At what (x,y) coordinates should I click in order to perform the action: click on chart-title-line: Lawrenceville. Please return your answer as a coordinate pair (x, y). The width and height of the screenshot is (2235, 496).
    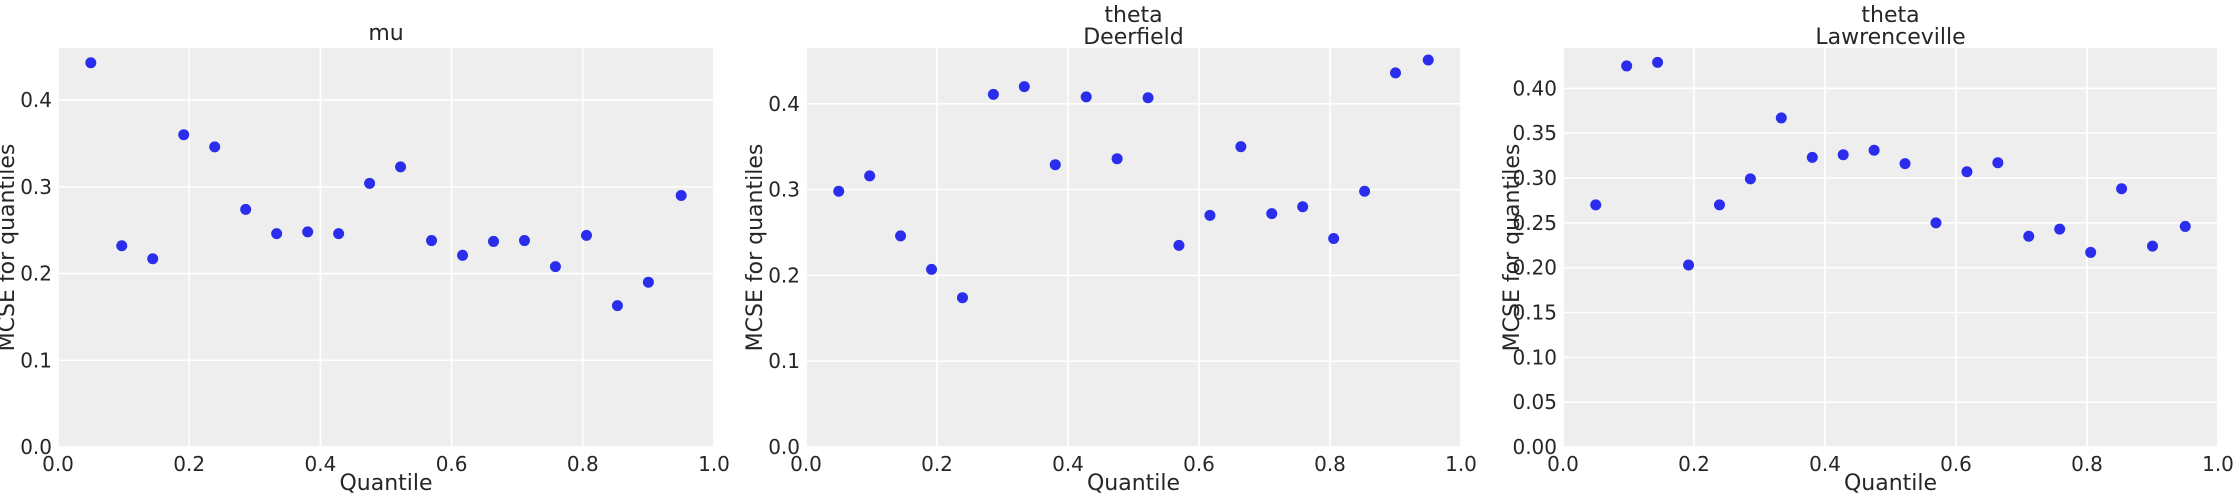
    Looking at the image, I should click on (1890, 37).